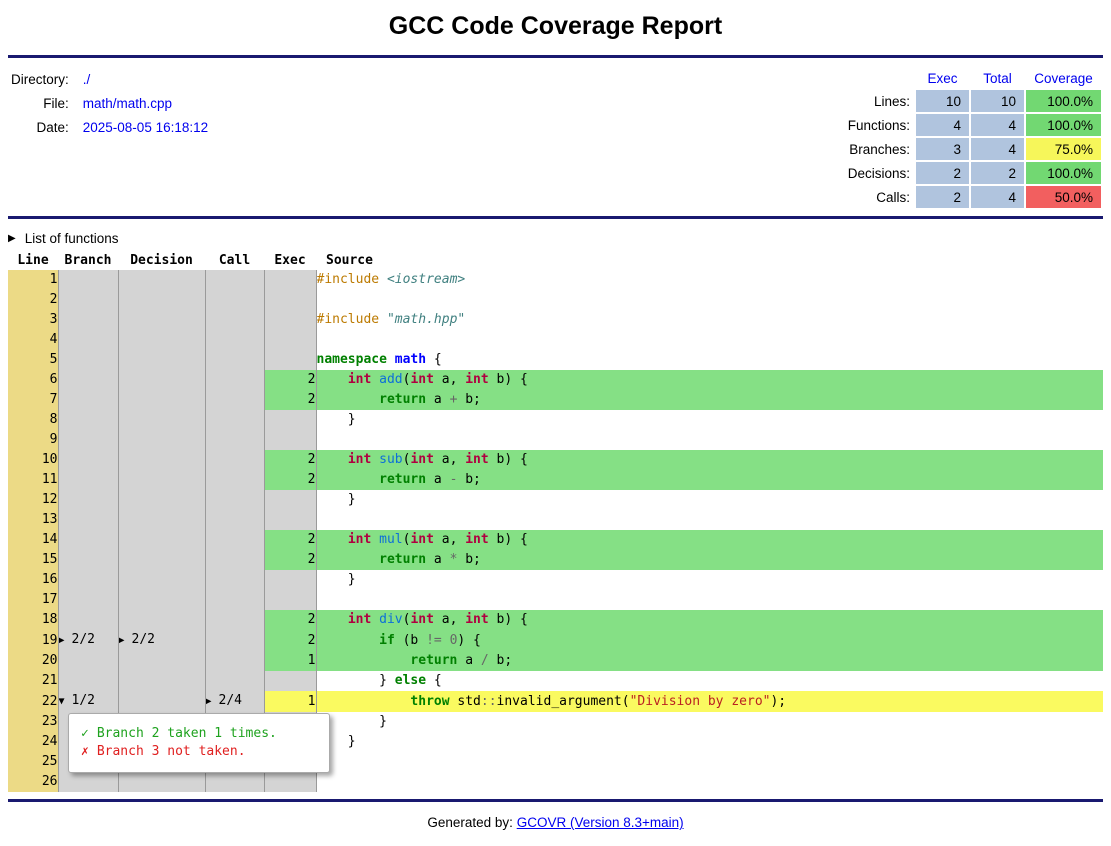  Describe the element at coordinates (880, 78) in the screenshot. I see `summary-header-spacer` at that location.